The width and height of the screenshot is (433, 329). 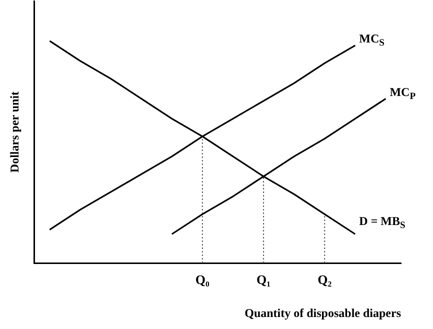 I want to click on x-tick-label: Q₀, so click(x=202, y=280).